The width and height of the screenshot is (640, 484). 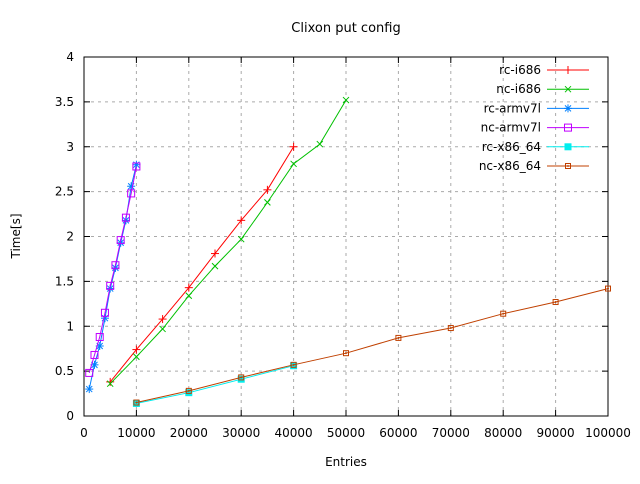 I want to click on filled-square-marker, so click(x=568, y=147).